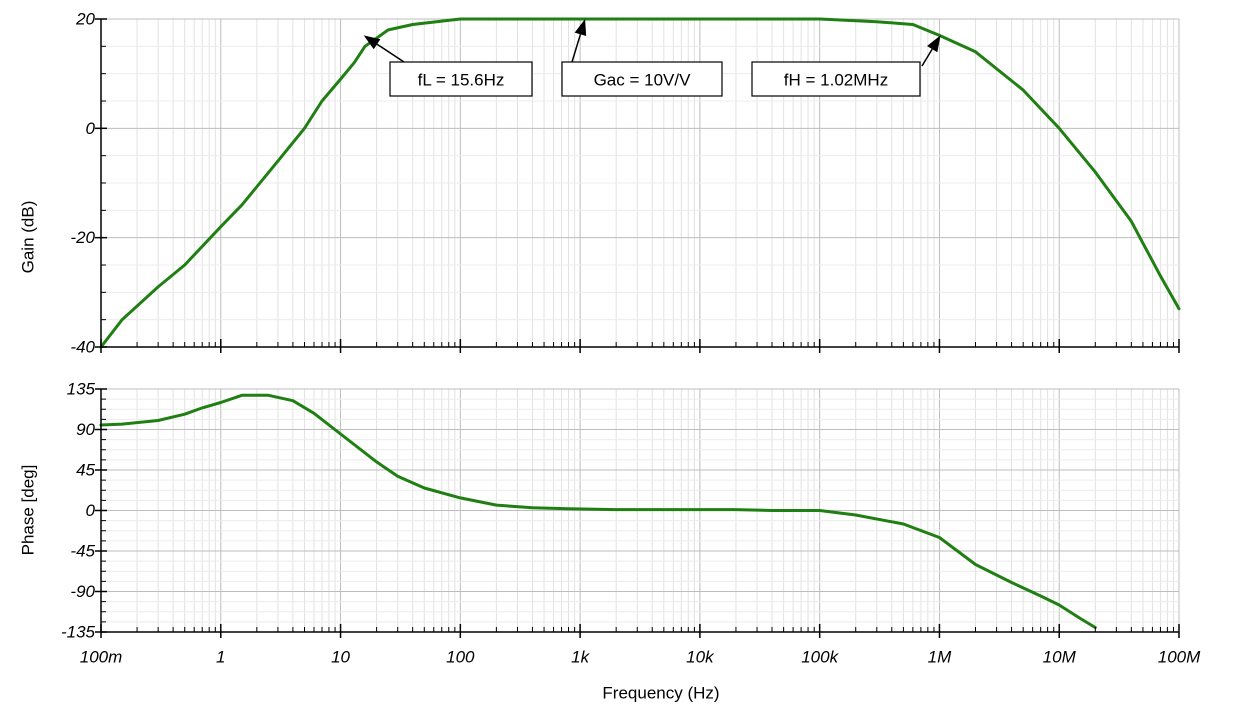  Describe the element at coordinates (101, 657) in the screenshot. I see `x-tick-label: 100m` at that location.